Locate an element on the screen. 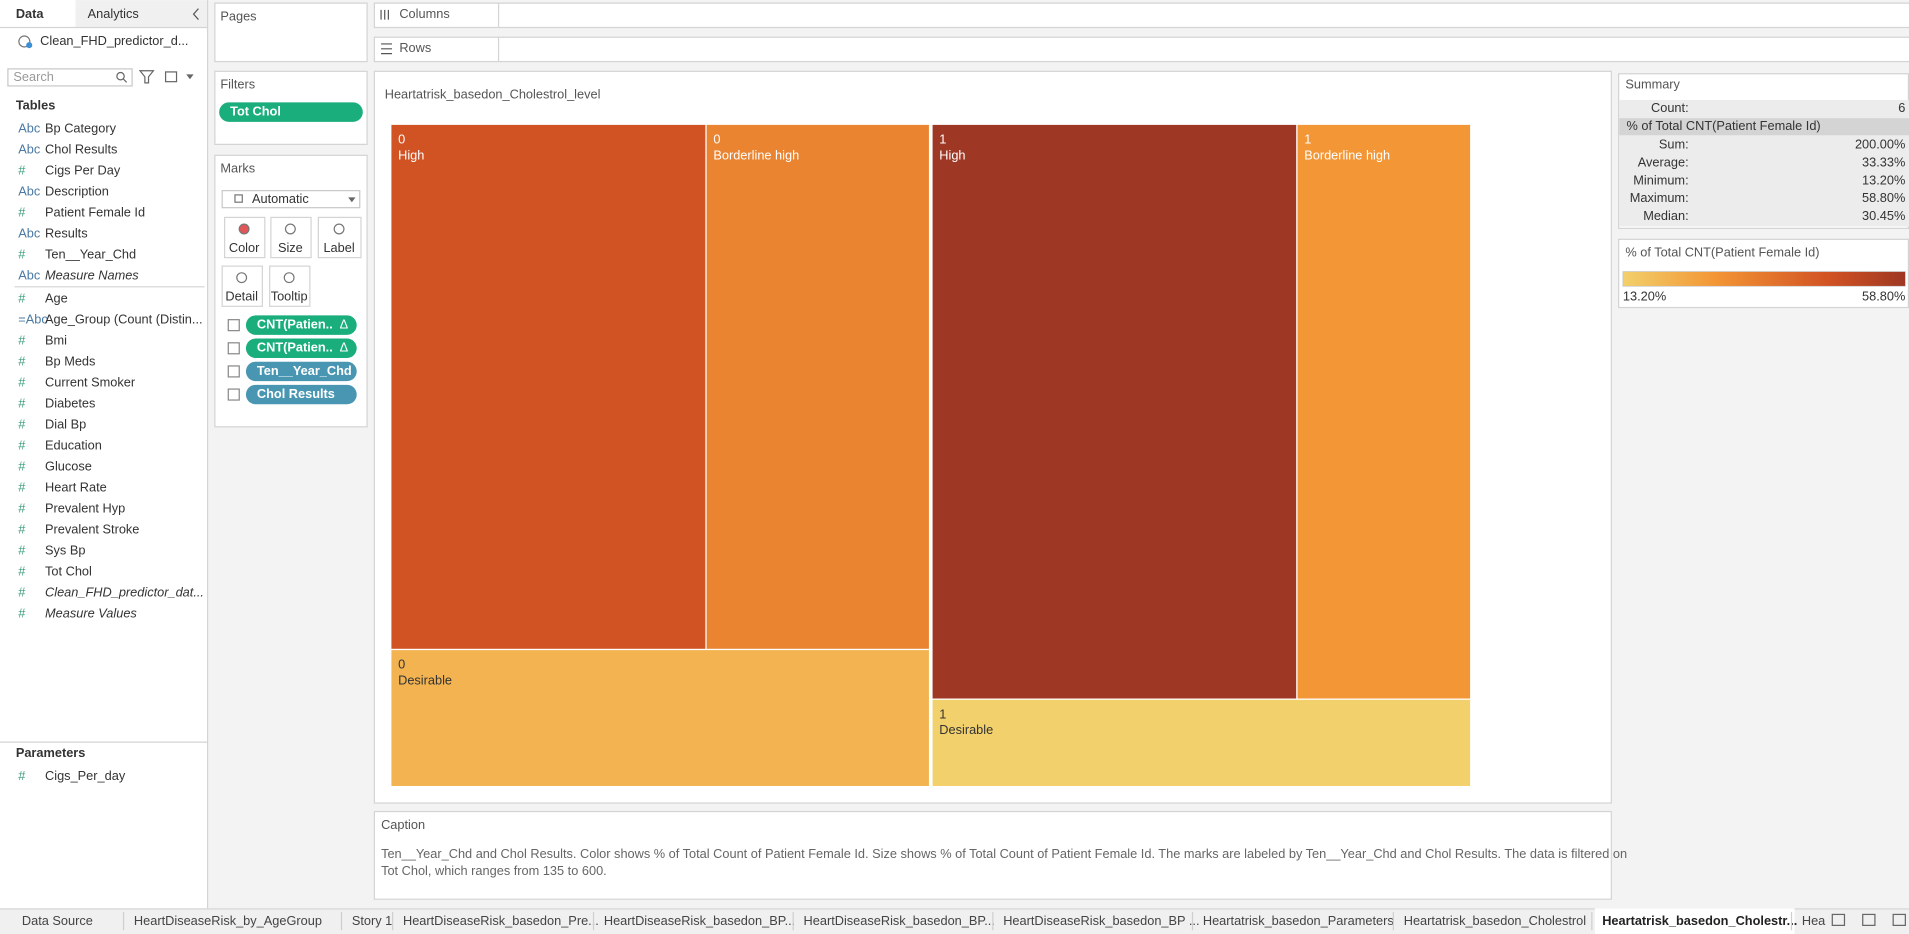 The height and width of the screenshot is (934, 1909). field-name: Heart Rate is located at coordinates (76, 487).